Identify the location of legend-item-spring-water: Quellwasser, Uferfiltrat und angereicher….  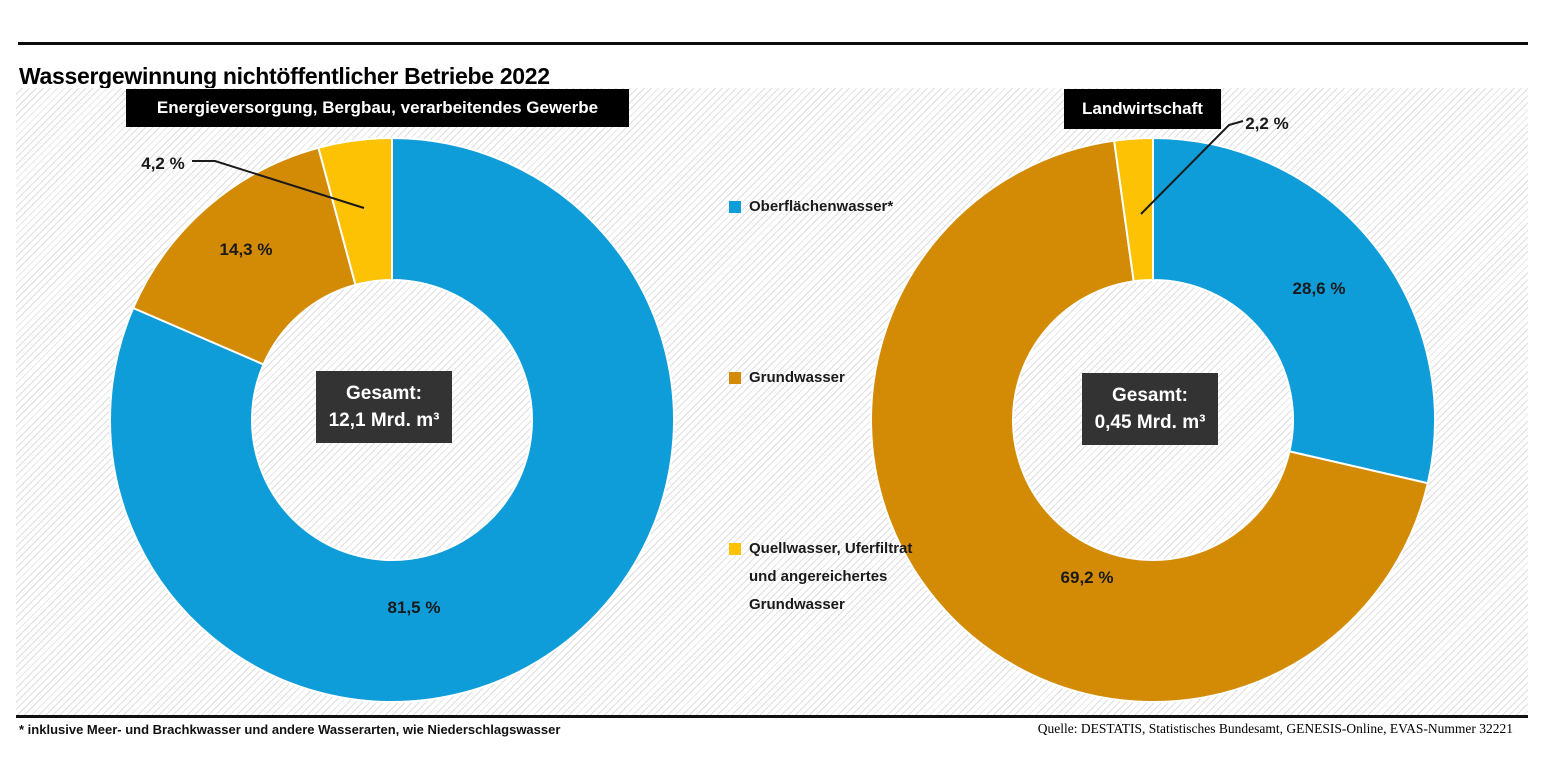
(825, 577).